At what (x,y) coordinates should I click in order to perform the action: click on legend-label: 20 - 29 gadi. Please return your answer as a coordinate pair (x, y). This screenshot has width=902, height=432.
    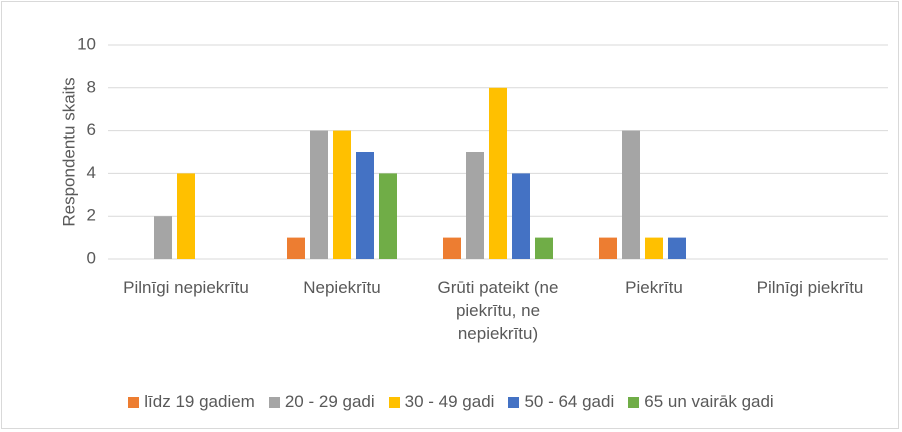
    Looking at the image, I should click on (329, 401).